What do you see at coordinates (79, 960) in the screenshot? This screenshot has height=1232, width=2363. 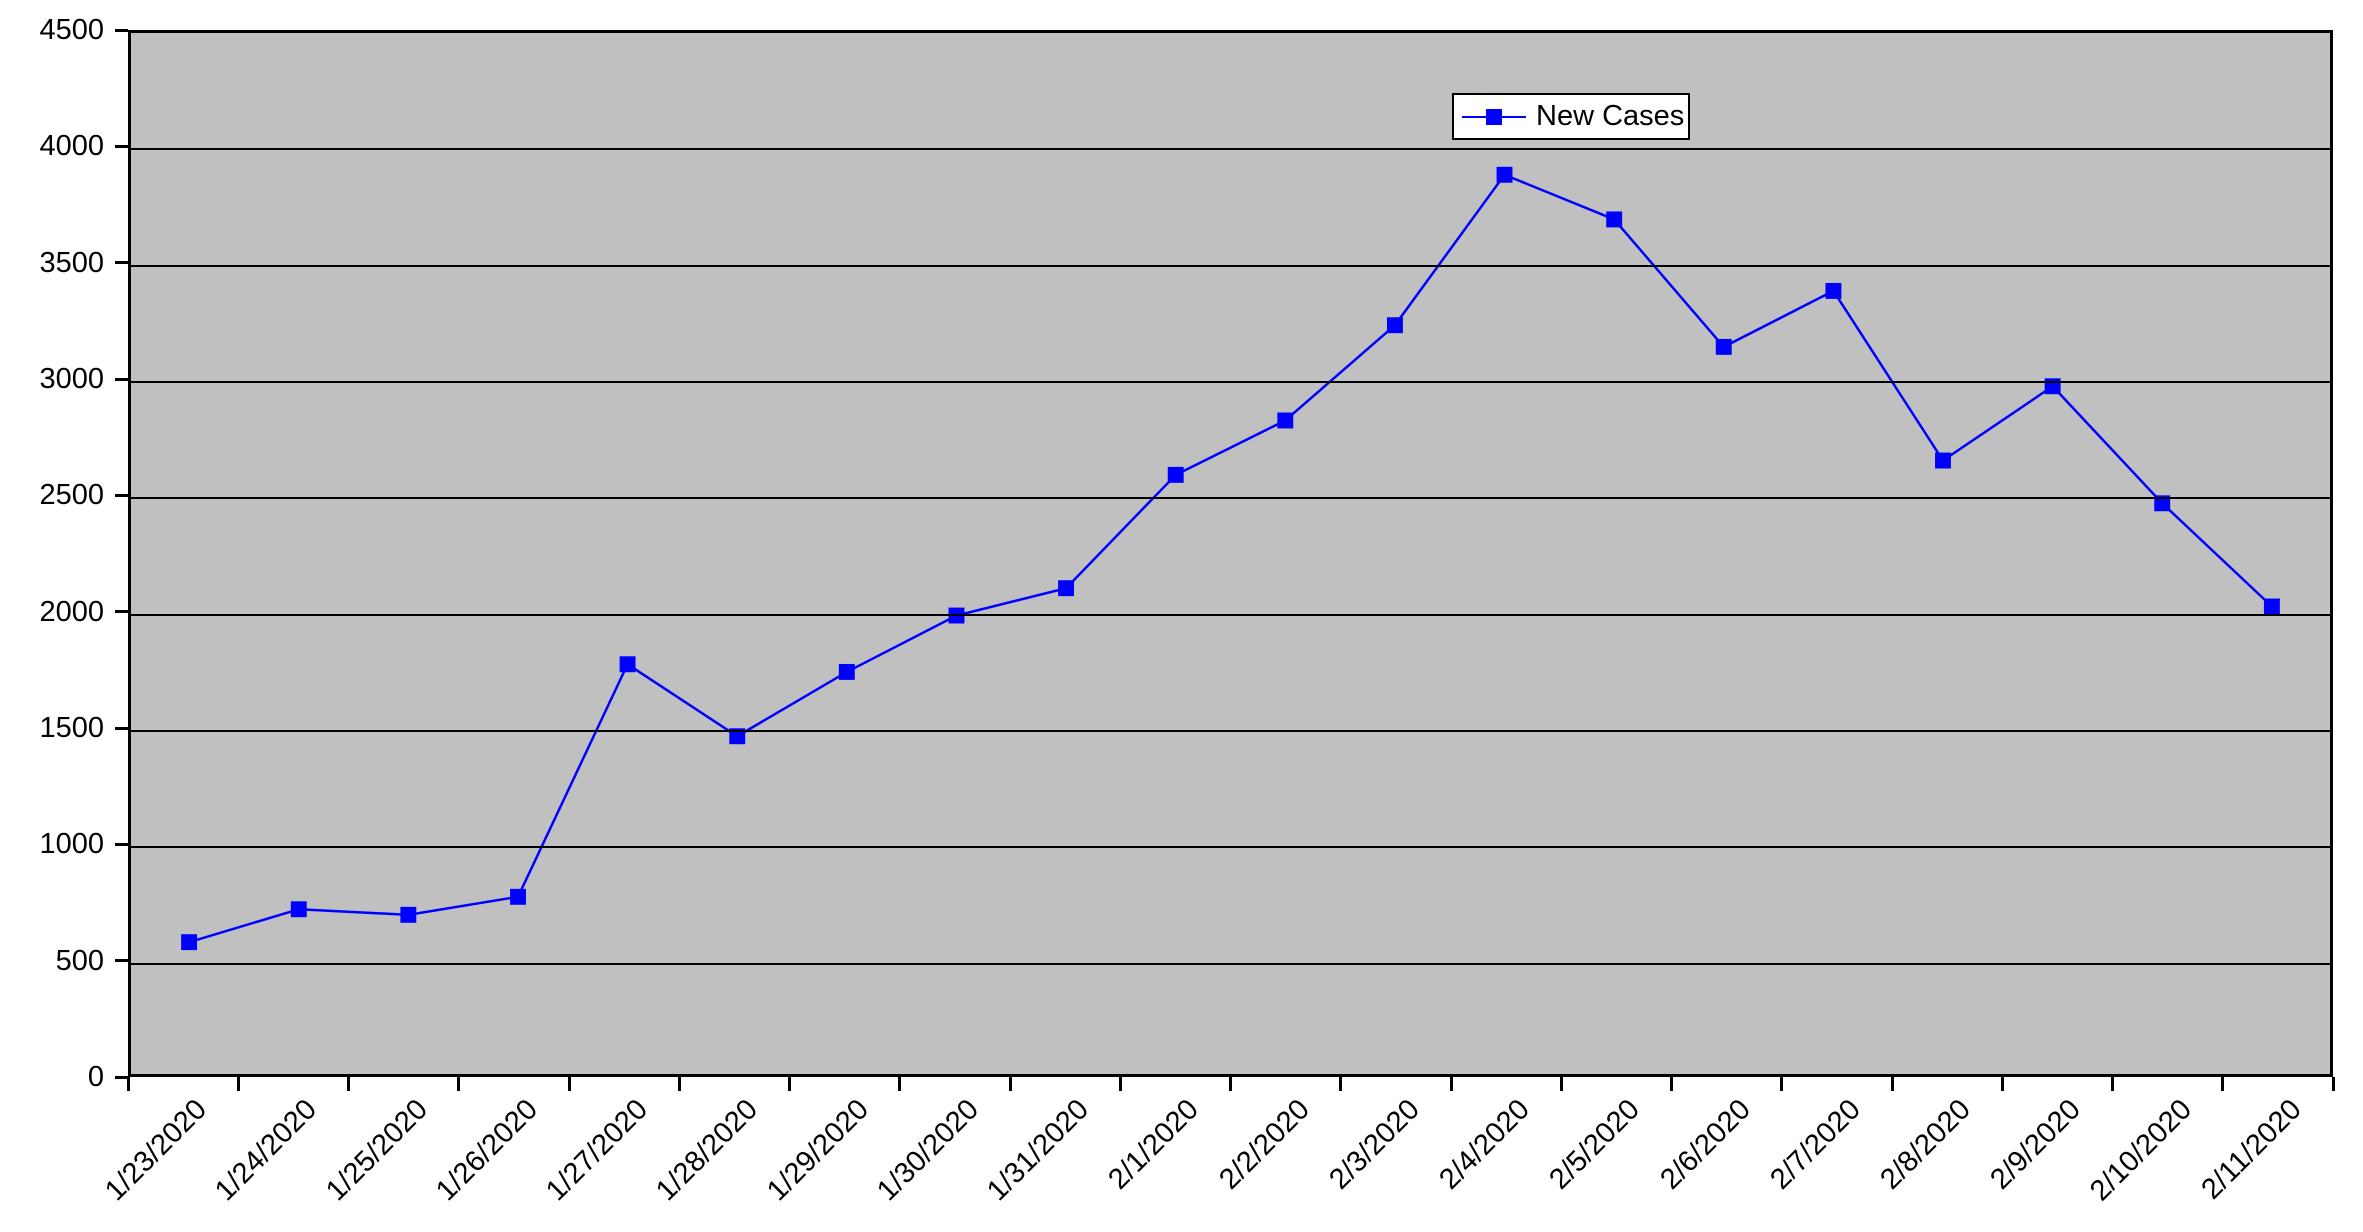 I see `y-axis-label: 500` at bounding box center [79, 960].